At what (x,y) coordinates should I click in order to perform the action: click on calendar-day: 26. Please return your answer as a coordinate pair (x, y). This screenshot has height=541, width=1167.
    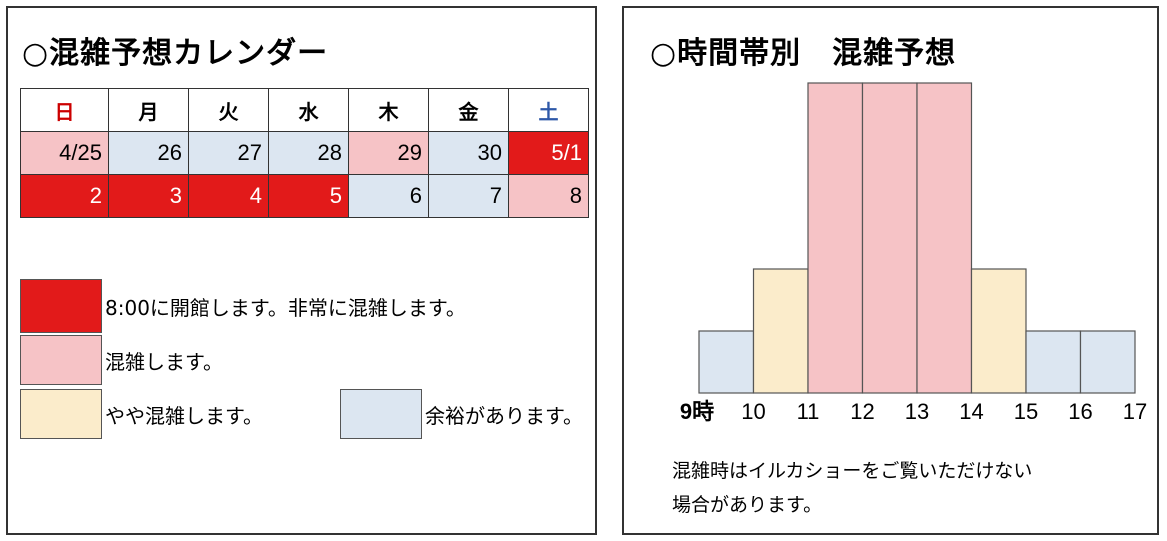
    Looking at the image, I should click on (148, 153).